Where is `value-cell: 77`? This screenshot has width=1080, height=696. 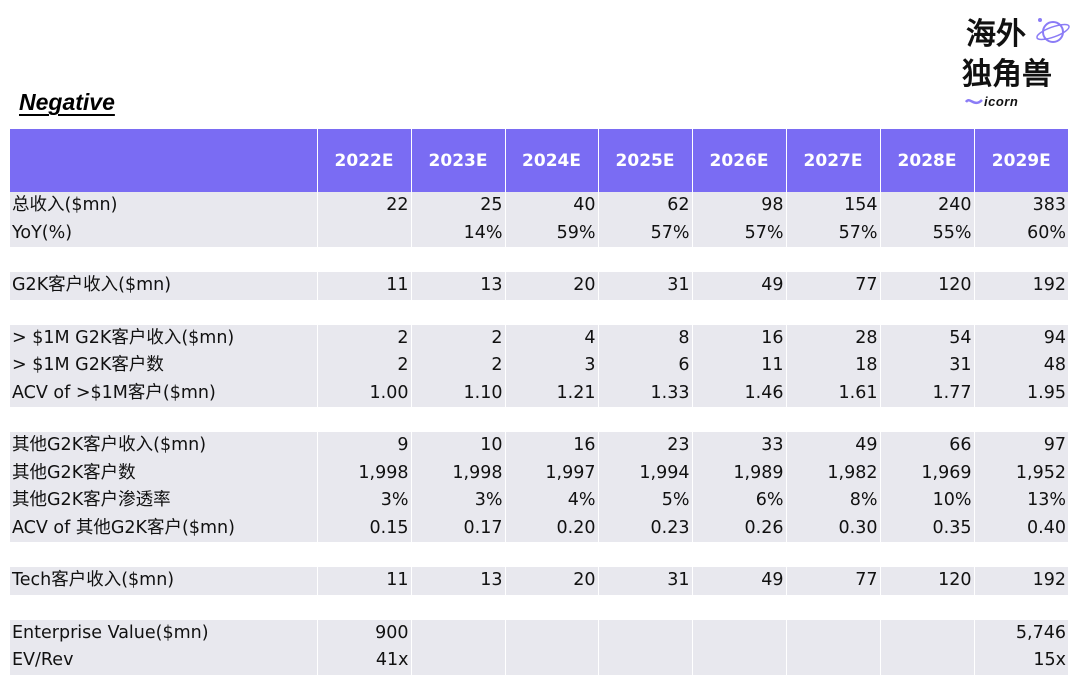 value-cell: 77 is located at coordinates (833, 581).